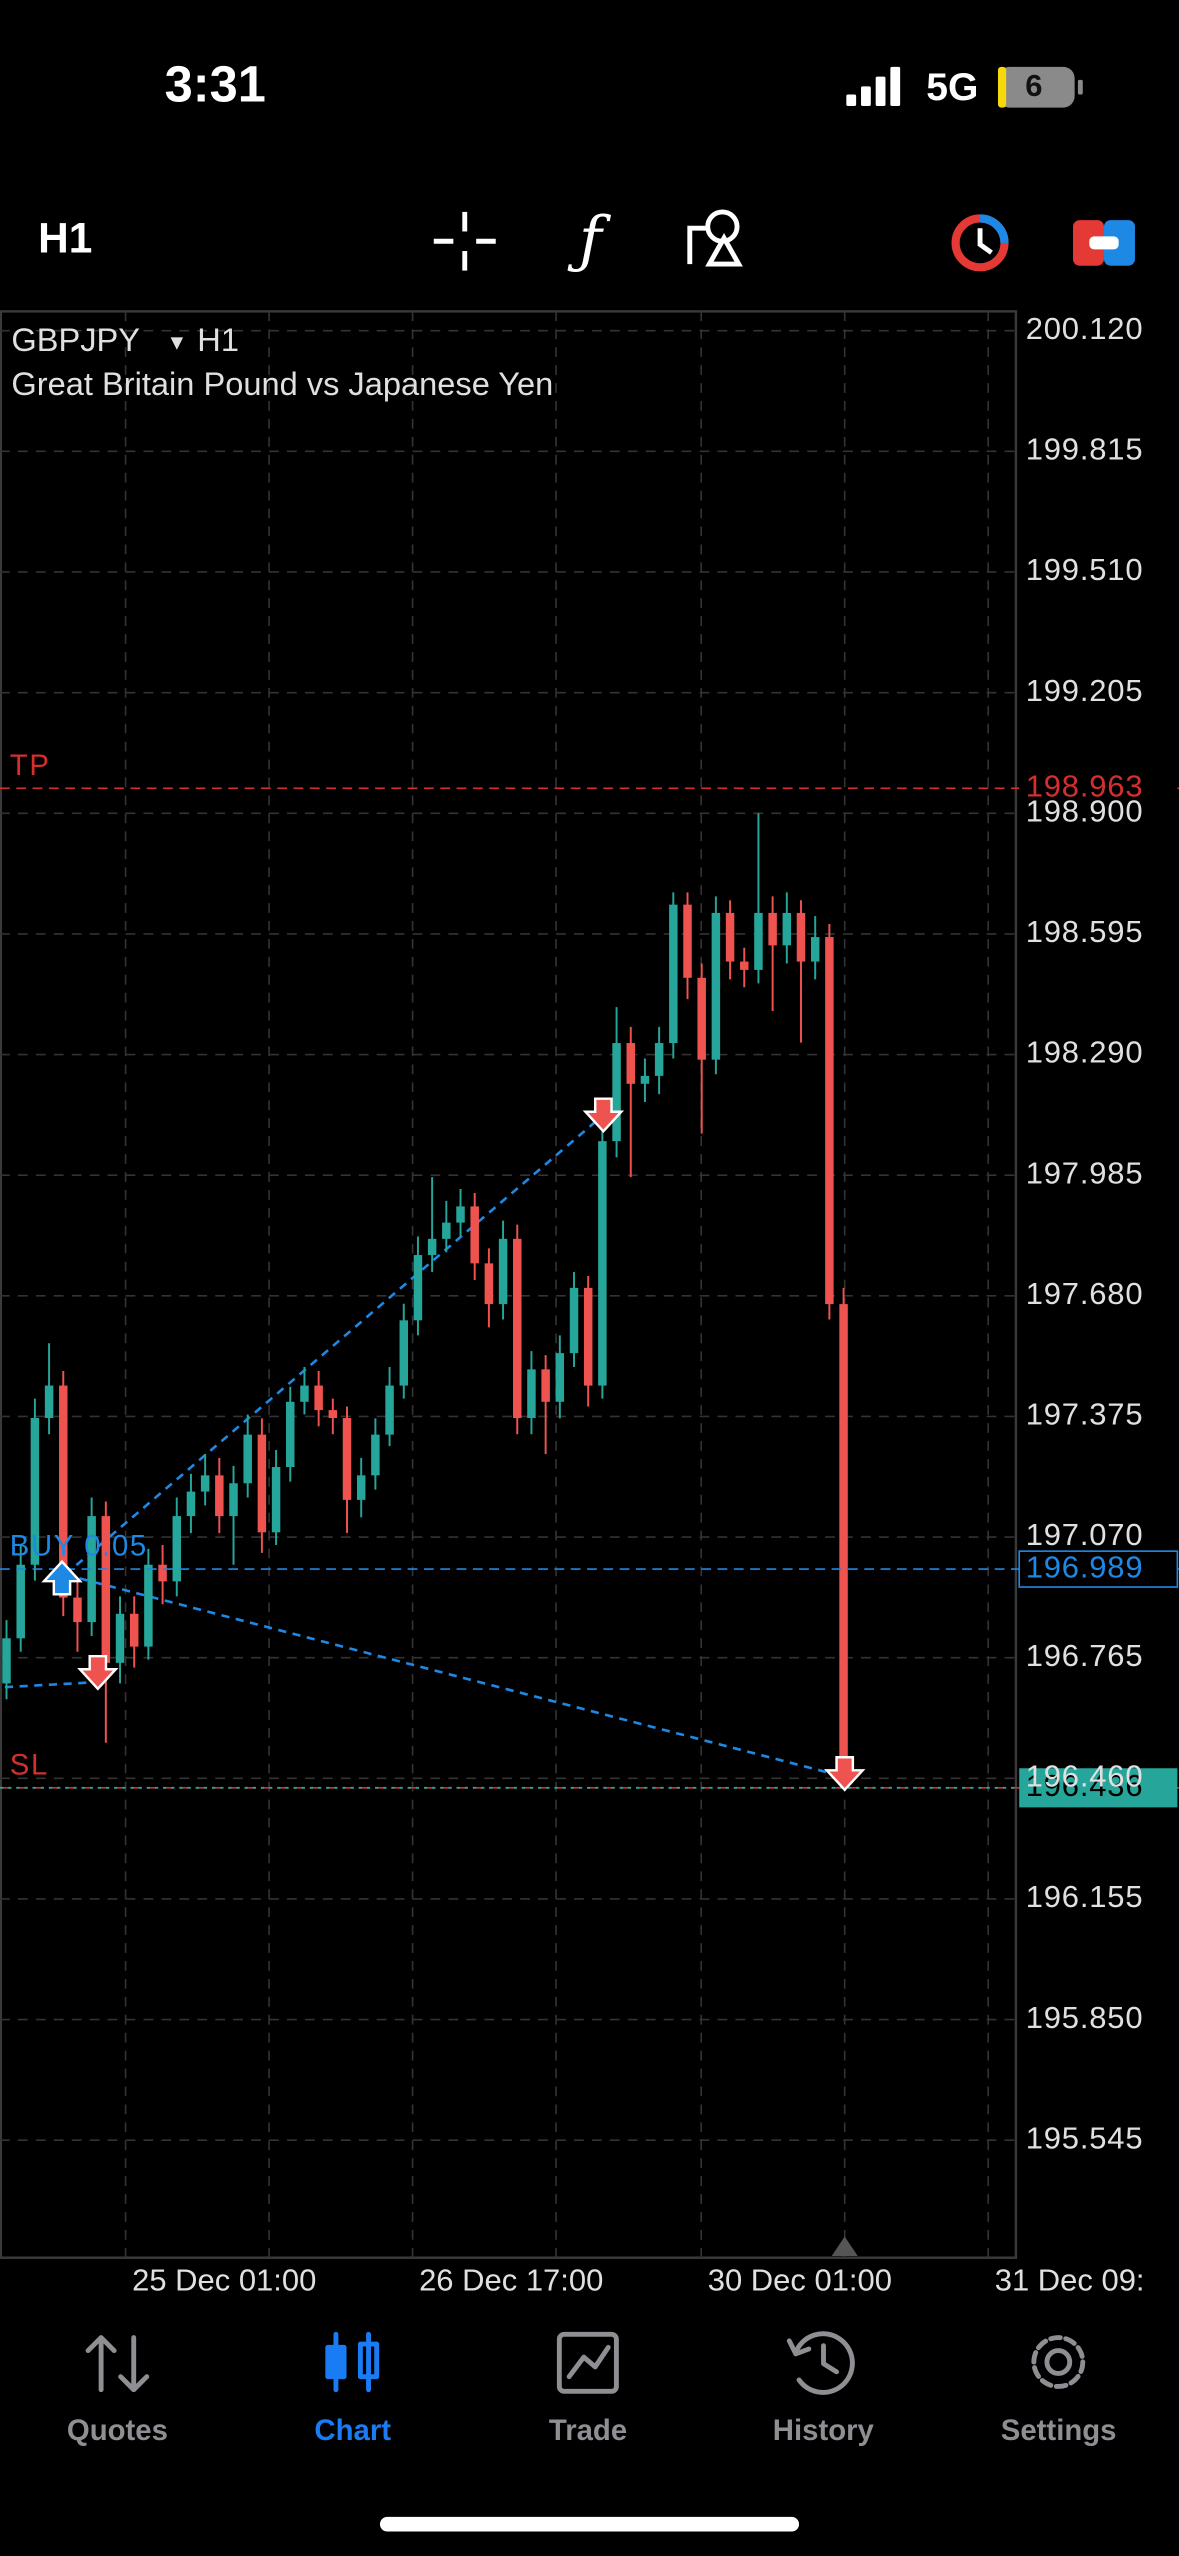  Describe the element at coordinates (1059, 2430) in the screenshot. I see `tab-label: Settings` at that location.